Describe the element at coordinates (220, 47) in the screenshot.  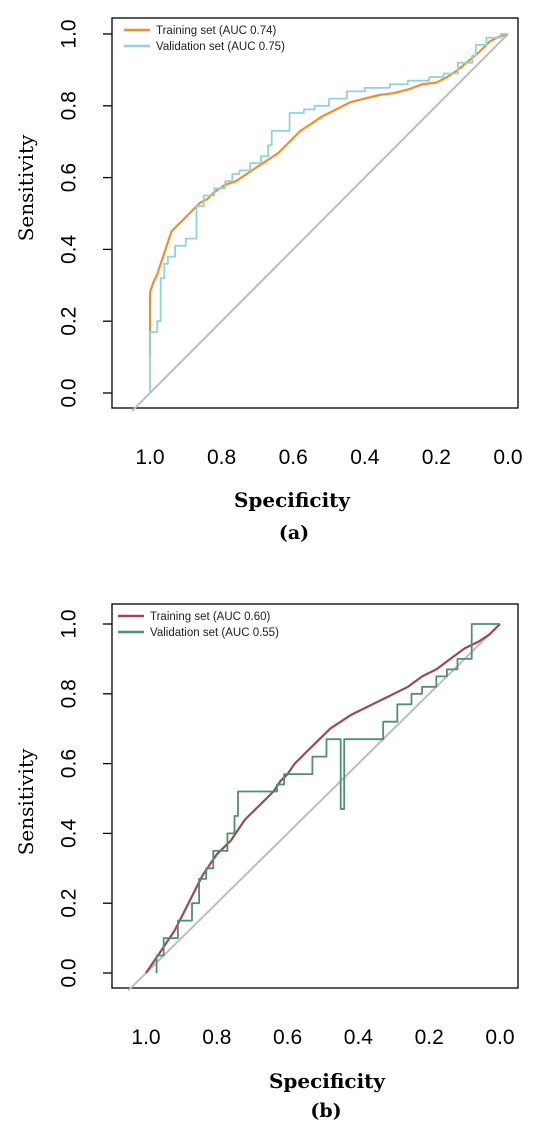
I see `legend-label: Validation set (AUC 0.75)` at that location.